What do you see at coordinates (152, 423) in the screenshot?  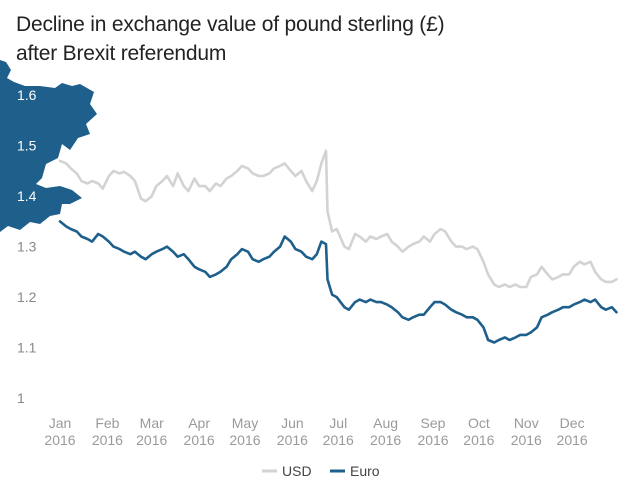 I see `x-tick-month: Mar` at bounding box center [152, 423].